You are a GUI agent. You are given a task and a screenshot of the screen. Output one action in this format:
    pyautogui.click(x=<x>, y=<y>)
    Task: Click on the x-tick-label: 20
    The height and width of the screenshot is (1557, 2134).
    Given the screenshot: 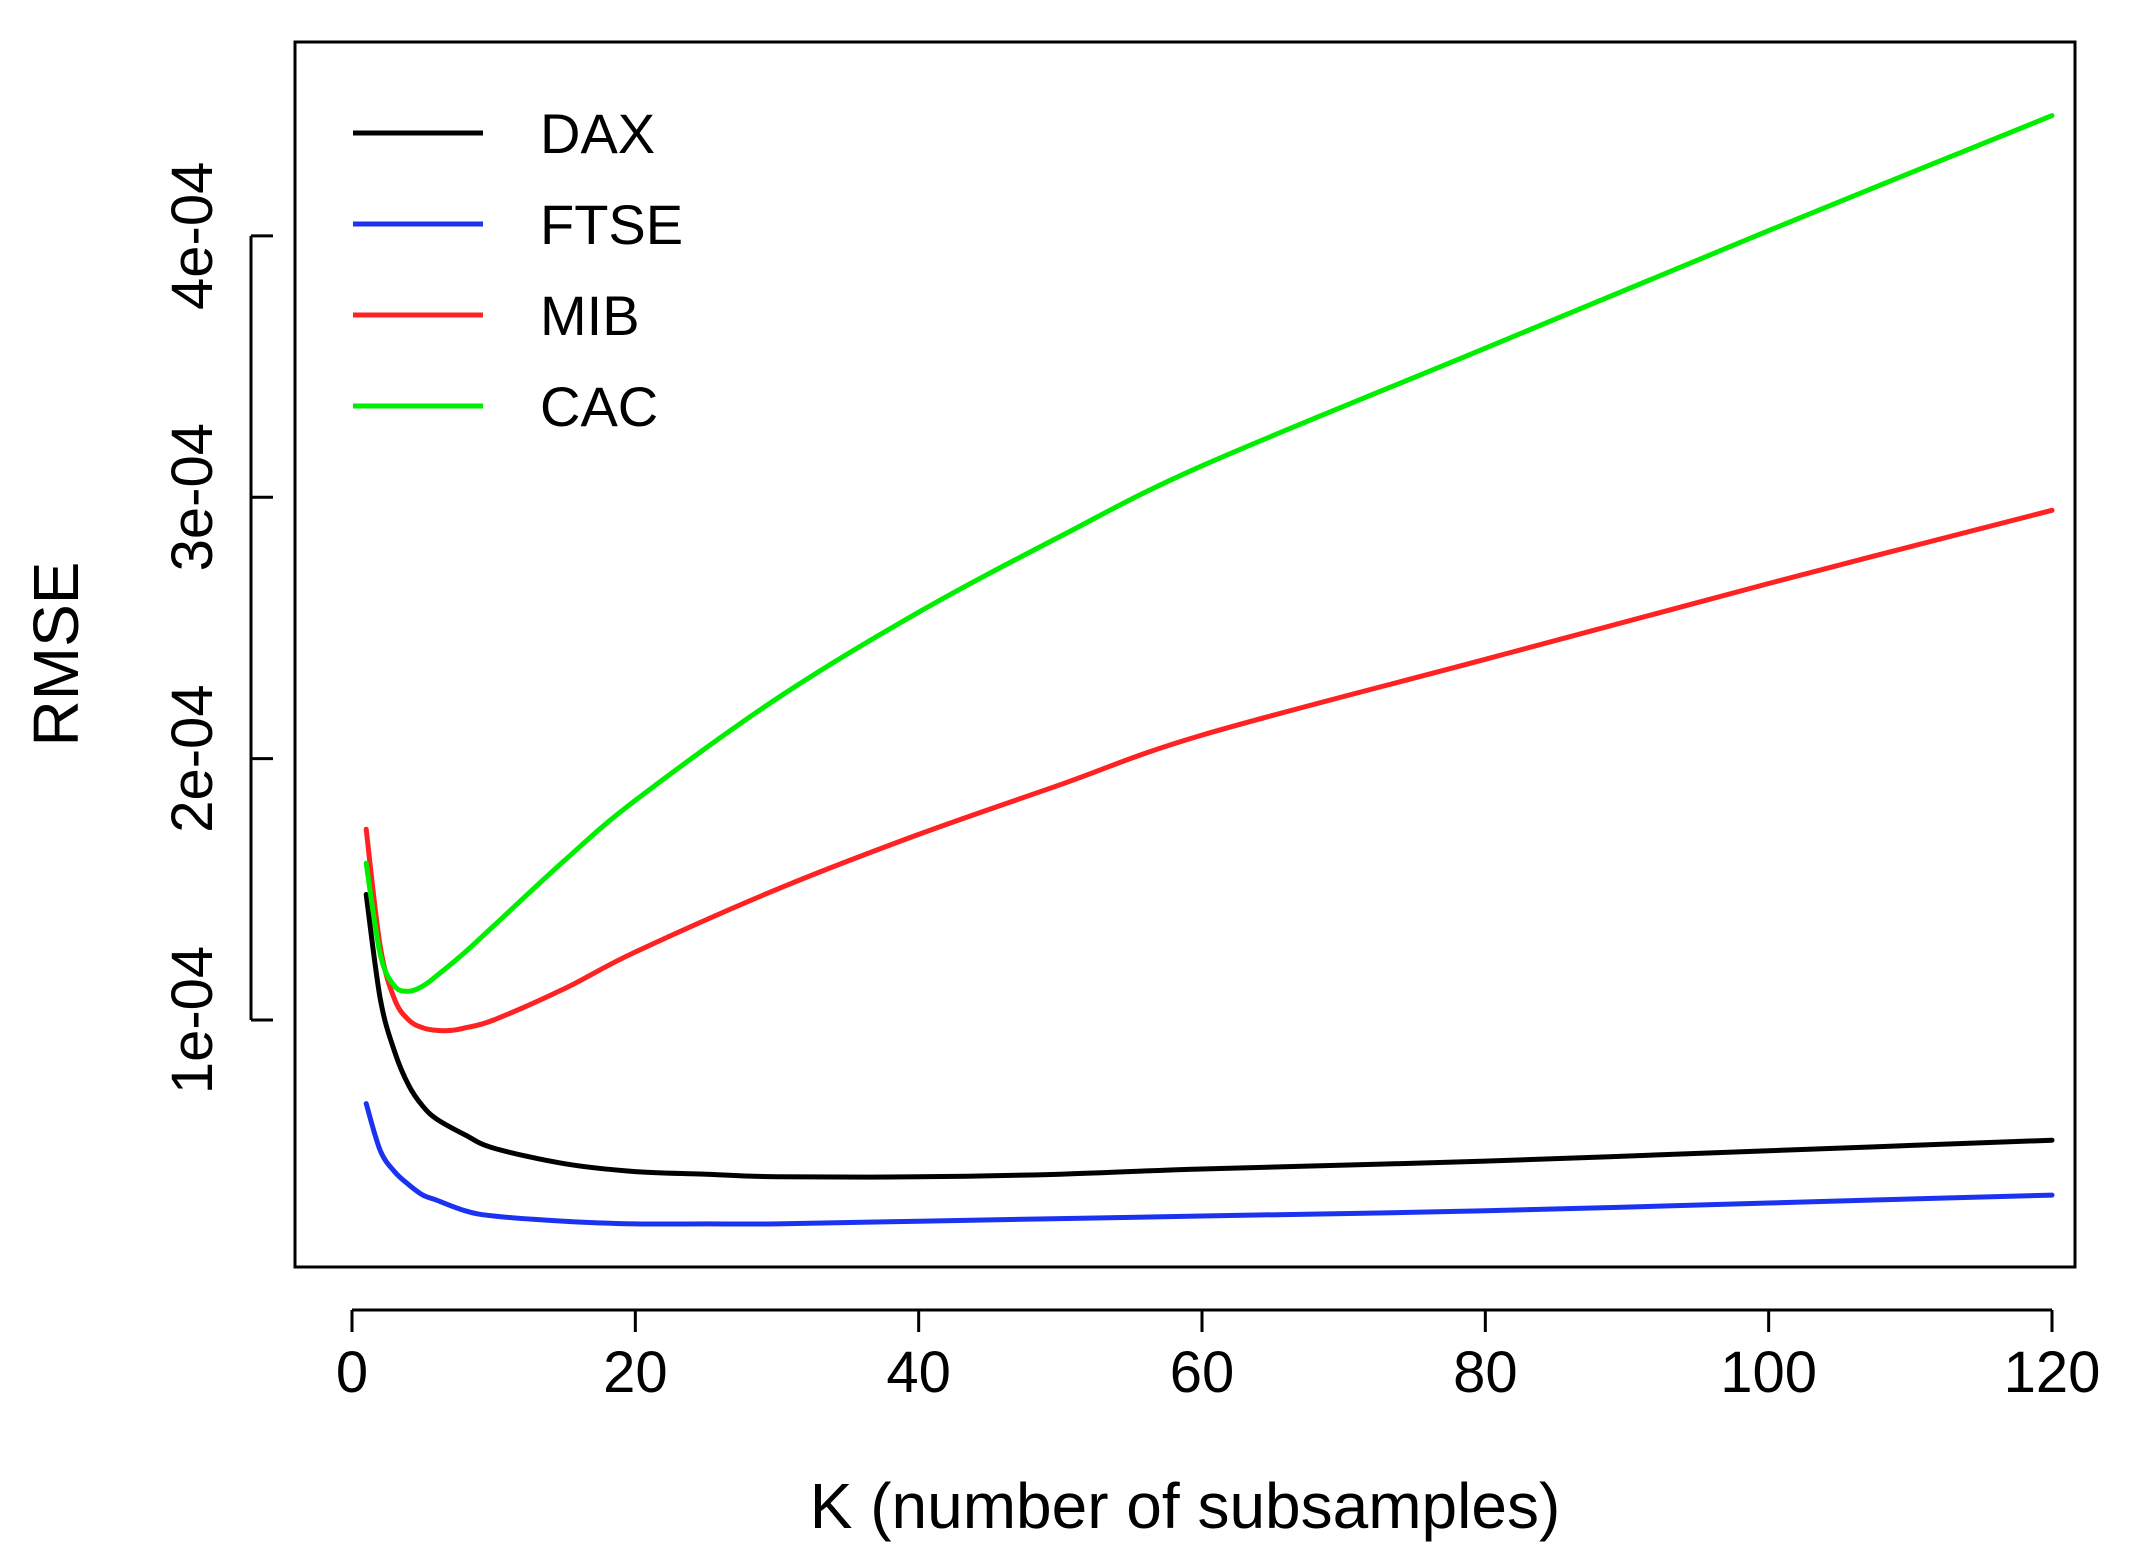 What is the action you would take?
    pyautogui.click(x=635, y=1372)
    